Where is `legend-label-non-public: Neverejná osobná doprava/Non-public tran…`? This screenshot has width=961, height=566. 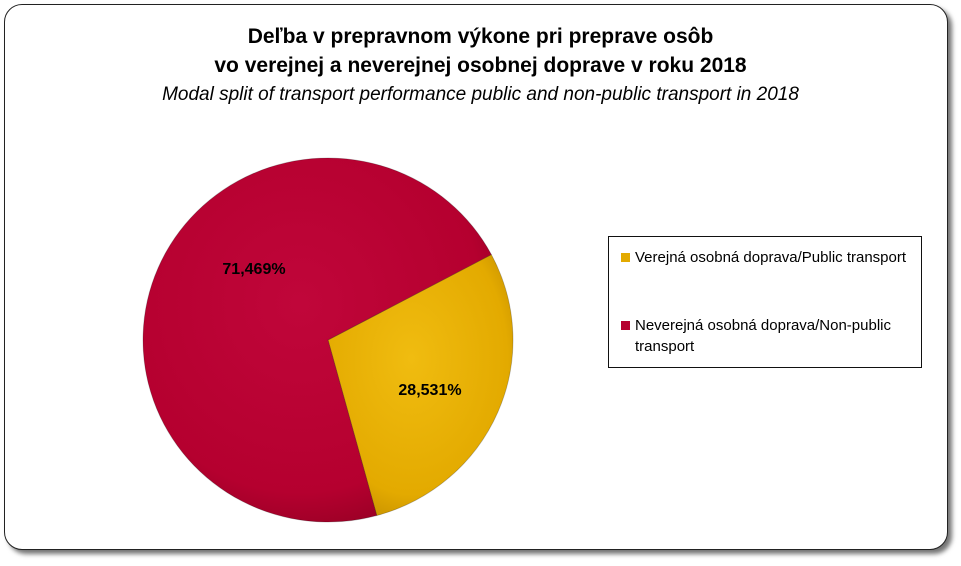
legend-label-non-public: Neverejná osobná doprava/Non-public tran… is located at coordinates (763, 336).